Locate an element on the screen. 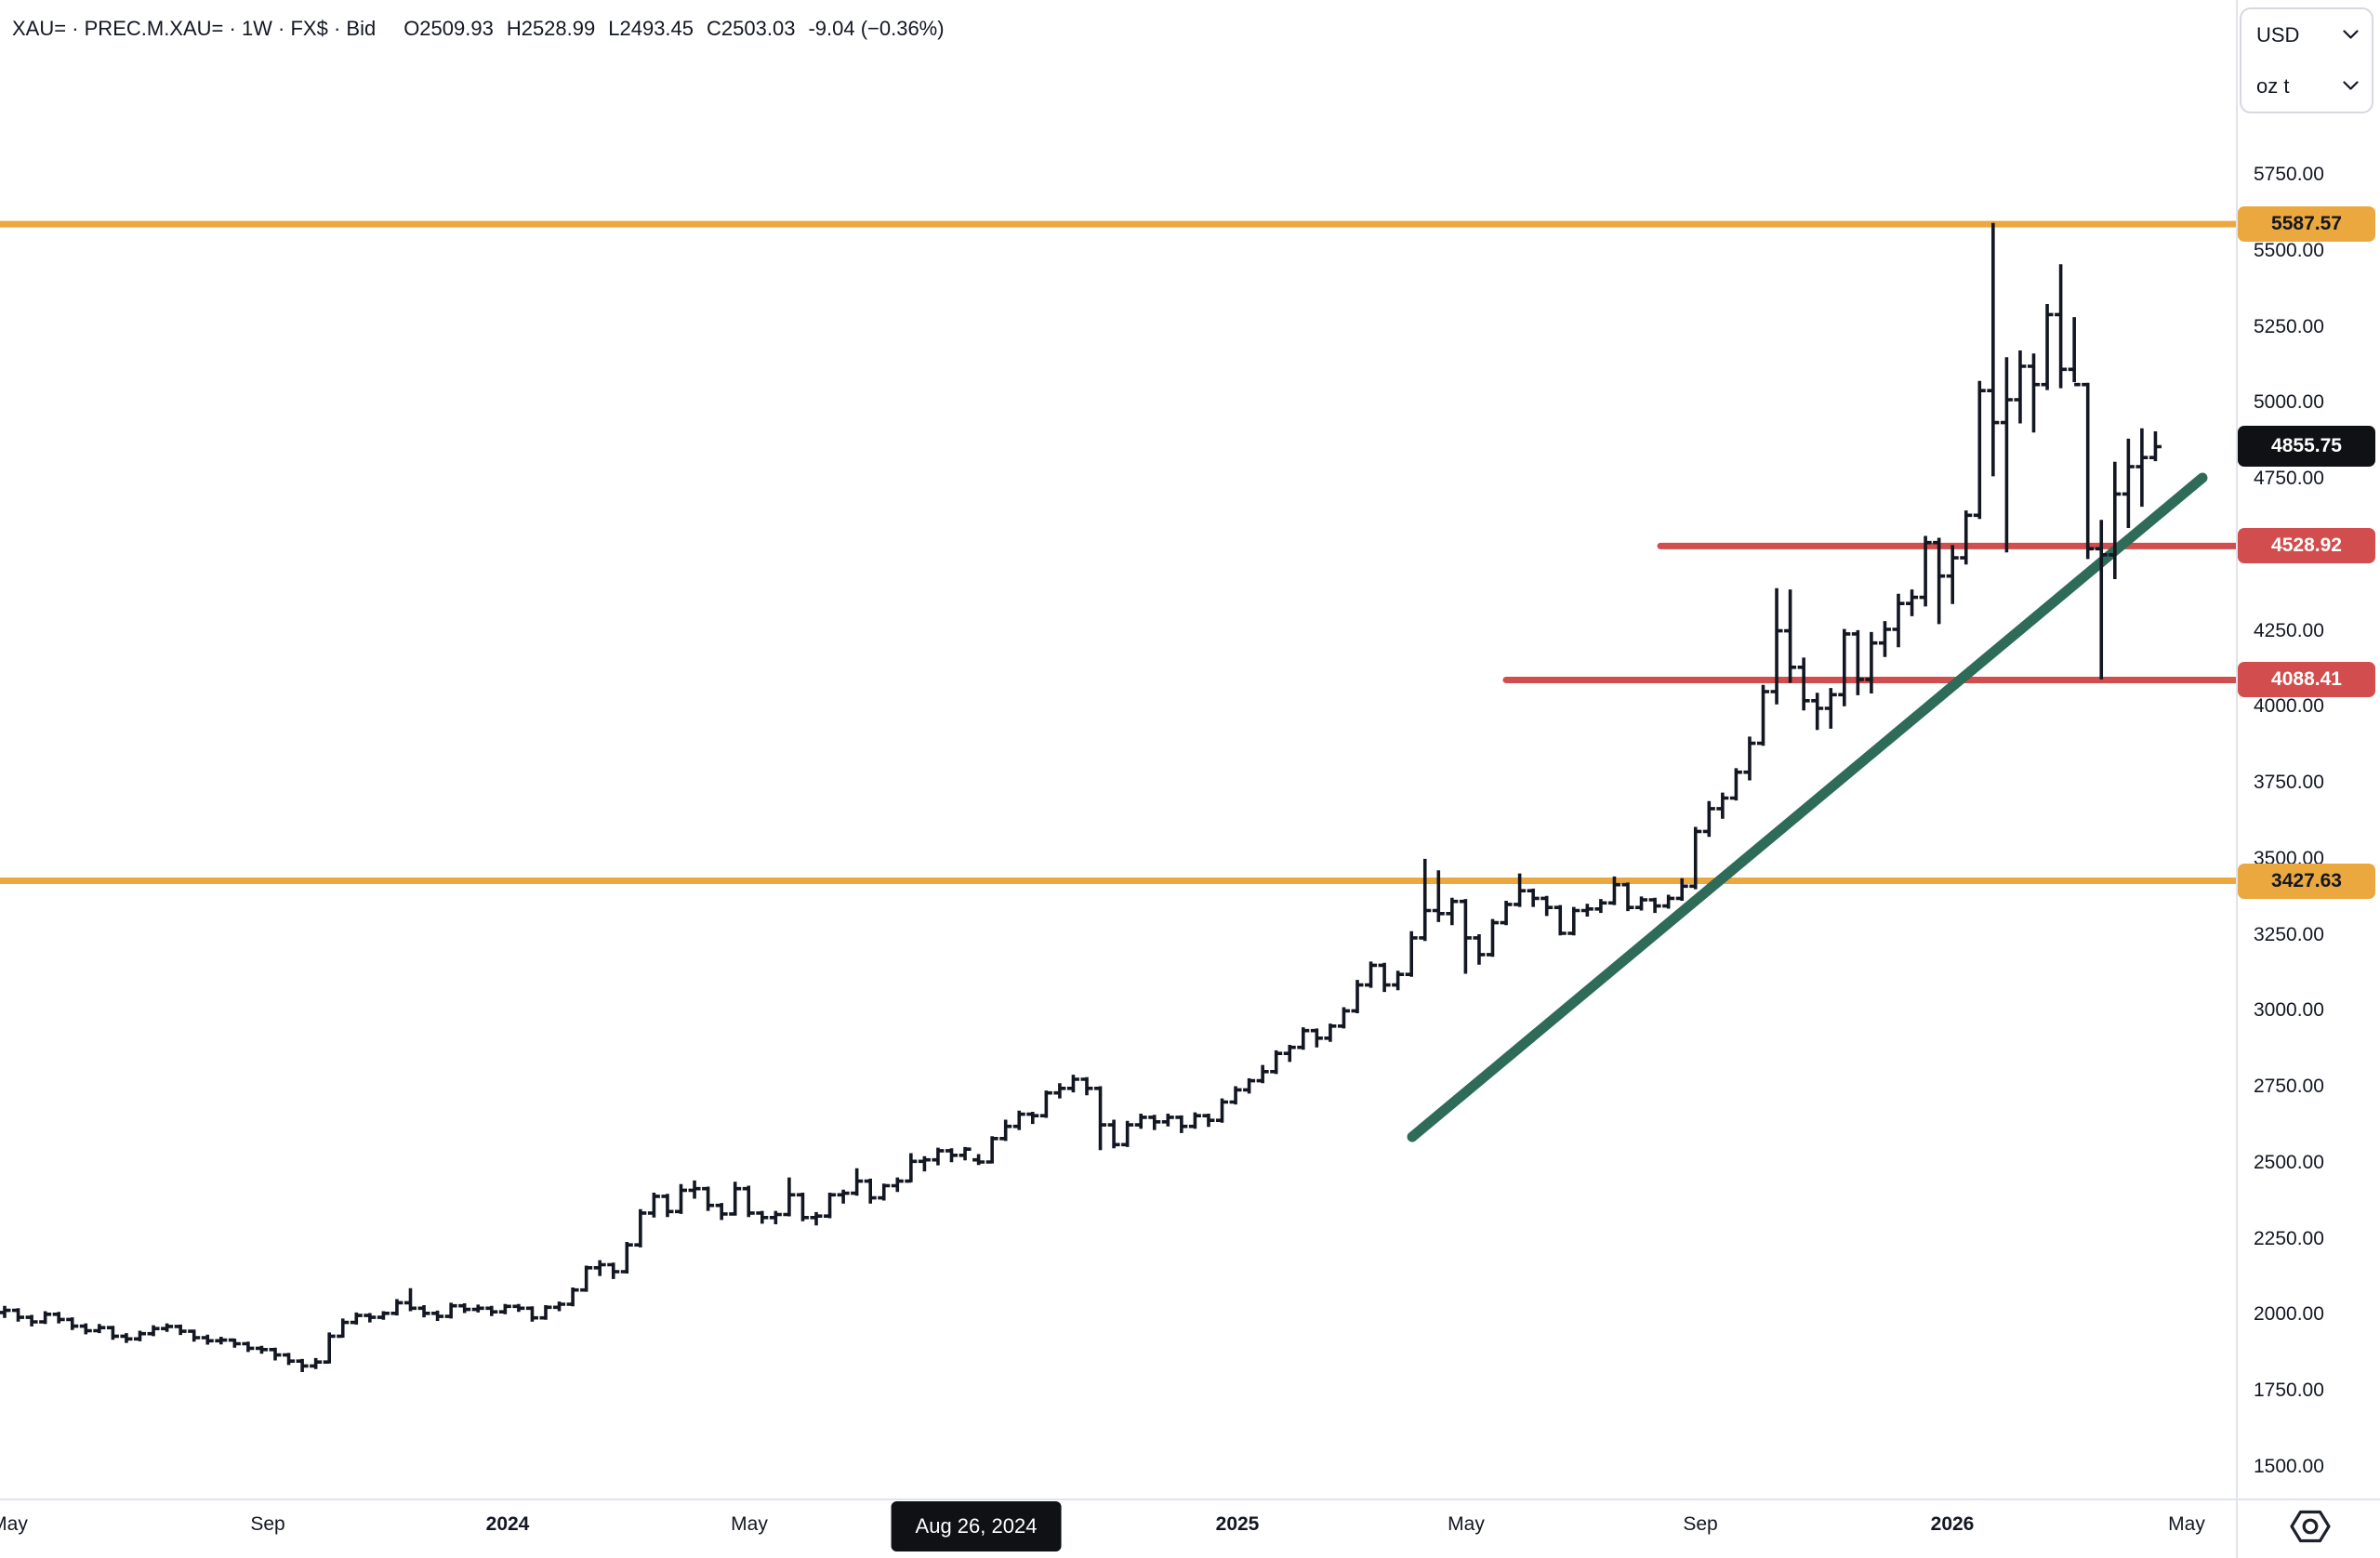 The height and width of the screenshot is (1558, 2380). price-tick-label: 5250.00 is located at coordinates (2289, 326).